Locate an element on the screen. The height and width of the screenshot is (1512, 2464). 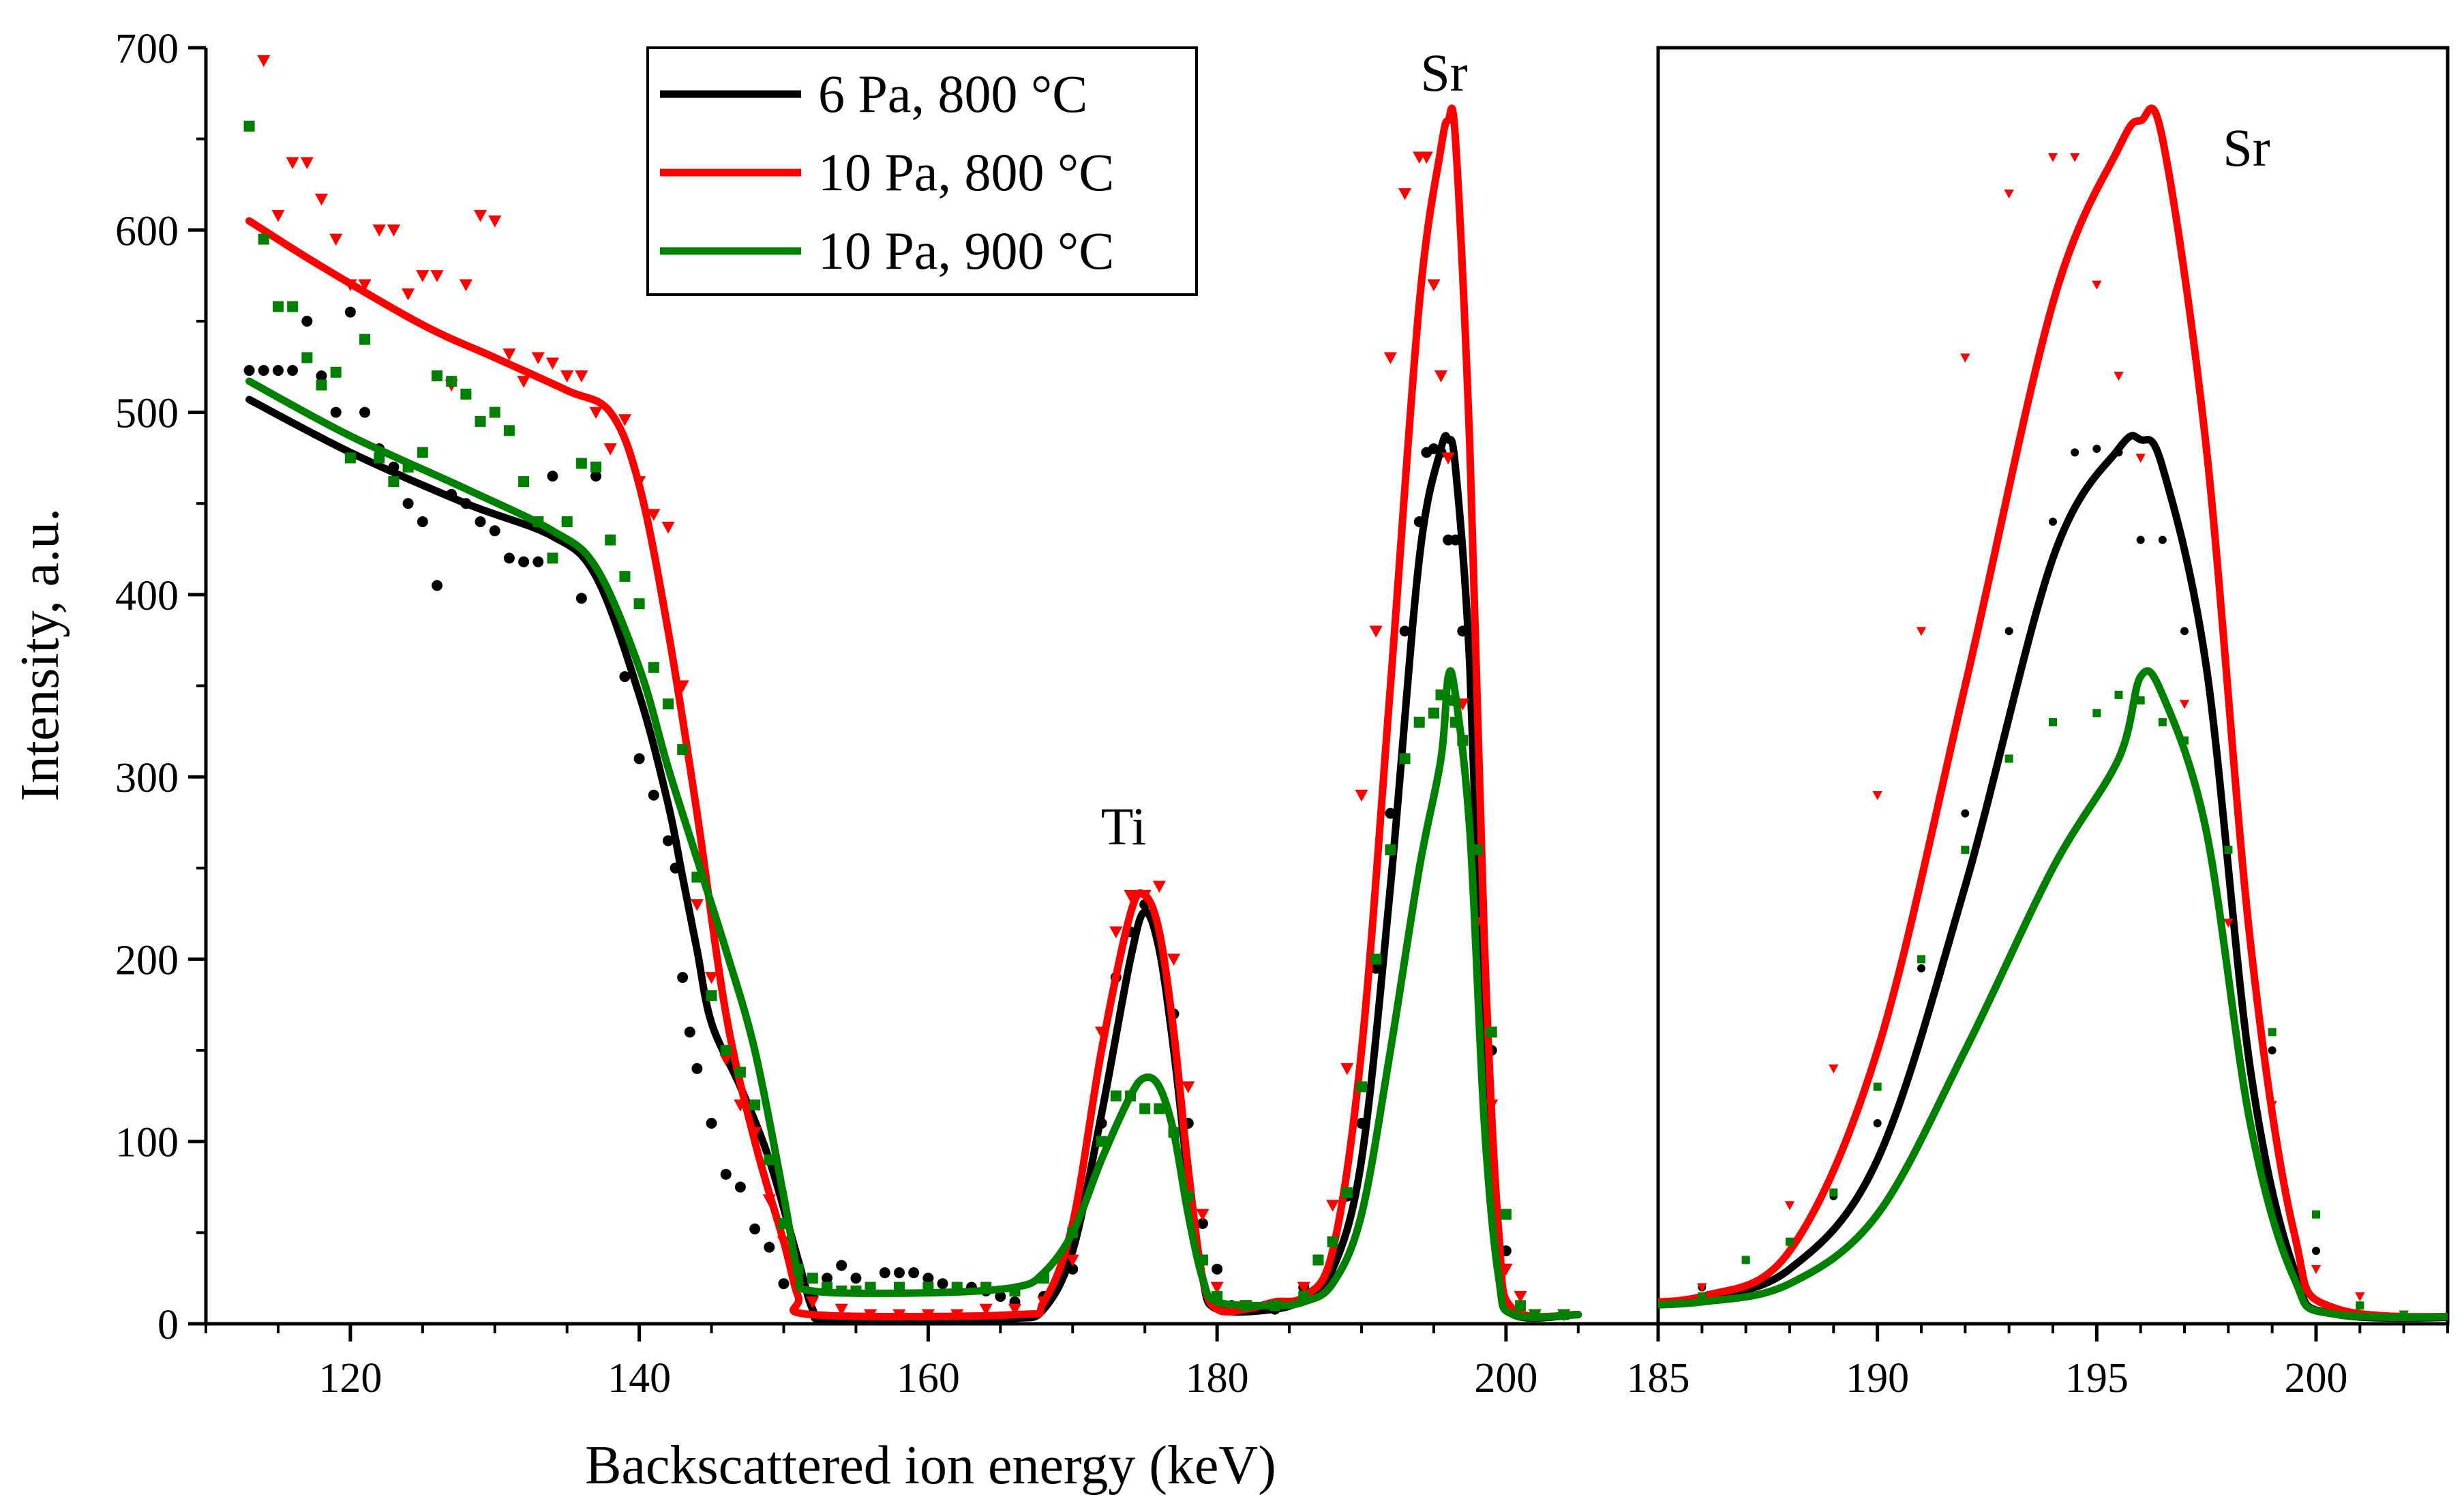
y-axis-label: Intensity, a.u. is located at coordinates (40, 654).